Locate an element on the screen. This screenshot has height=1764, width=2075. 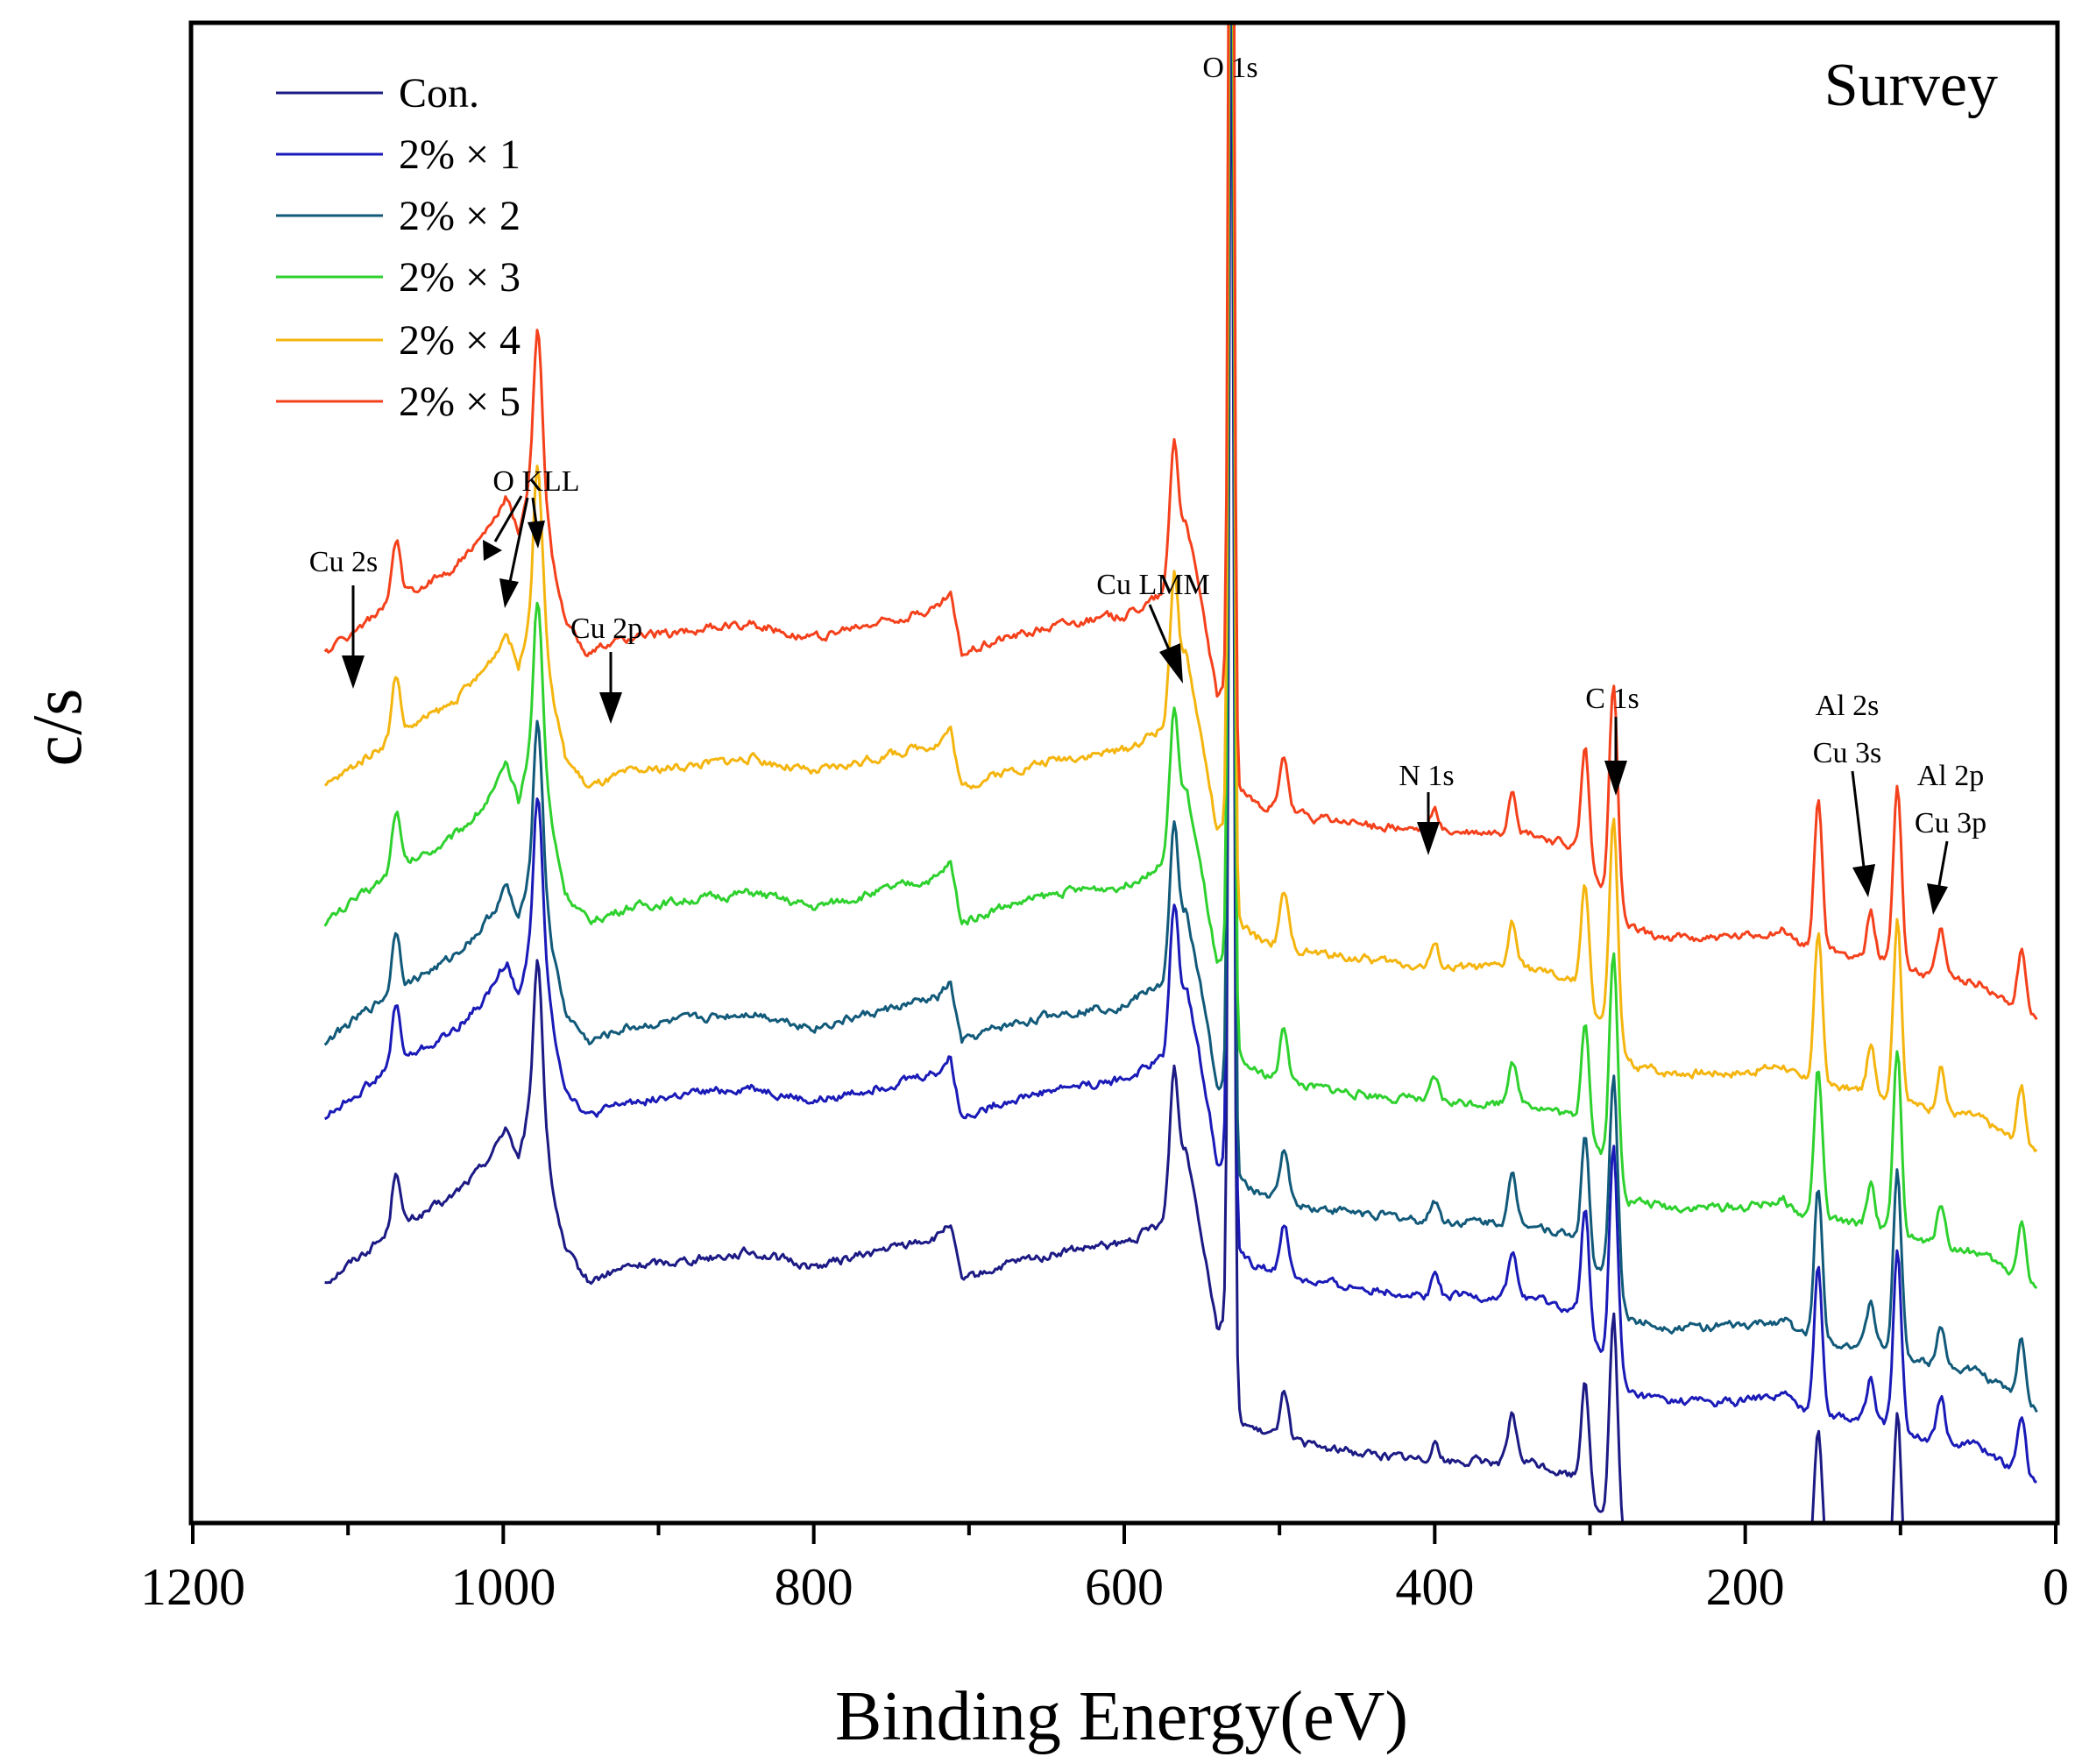
annotation-cu2p: Cu 2p is located at coordinates (606, 629).